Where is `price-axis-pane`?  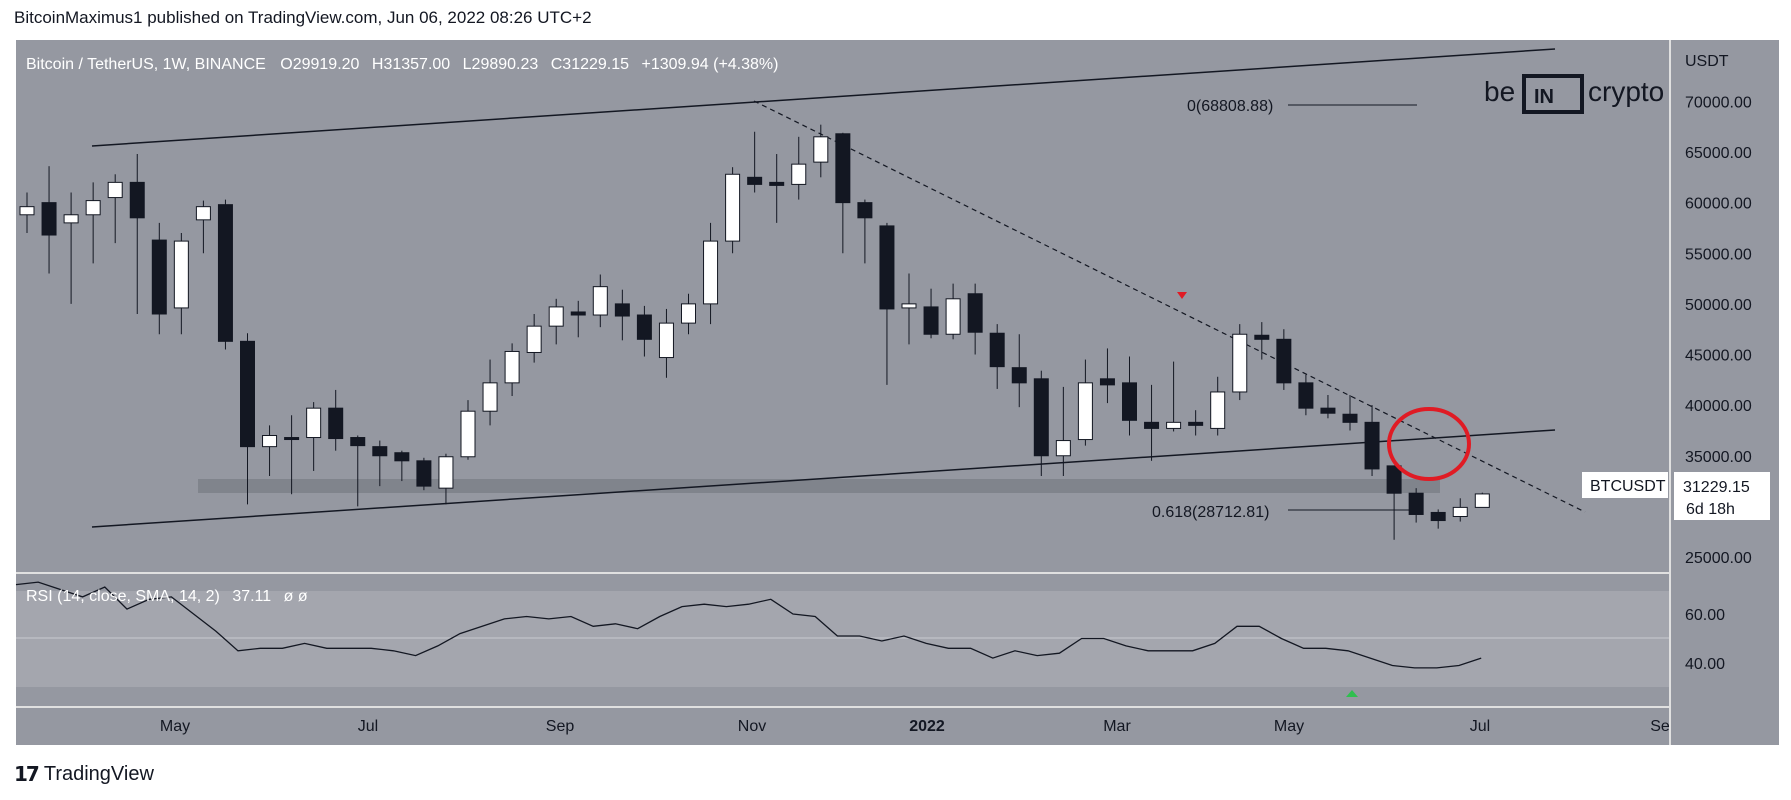 price-axis-pane is located at coordinates (1724, 392).